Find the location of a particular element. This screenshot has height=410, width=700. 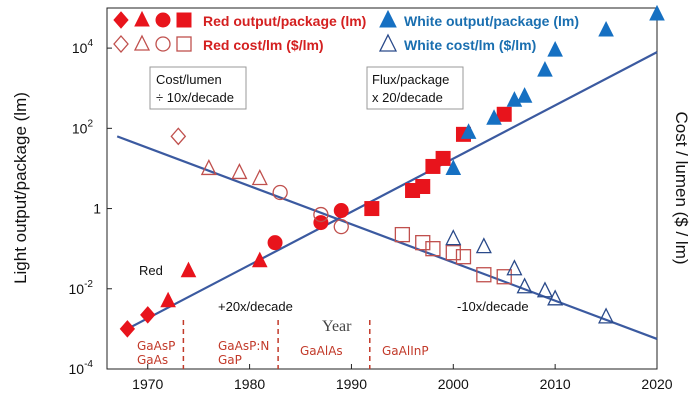

legend-red-cost-label: Red cost/lm ($/lm) is located at coordinates (263, 45).